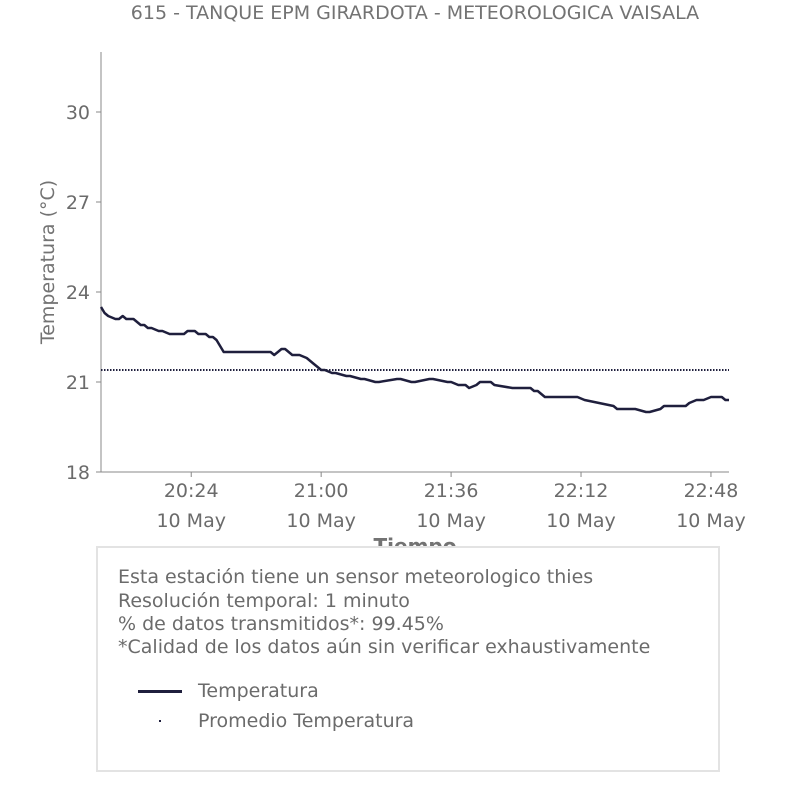 The width and height of the screenshot is (806, 806). I want to click on y-tick-label: 18, so click(78, 473).